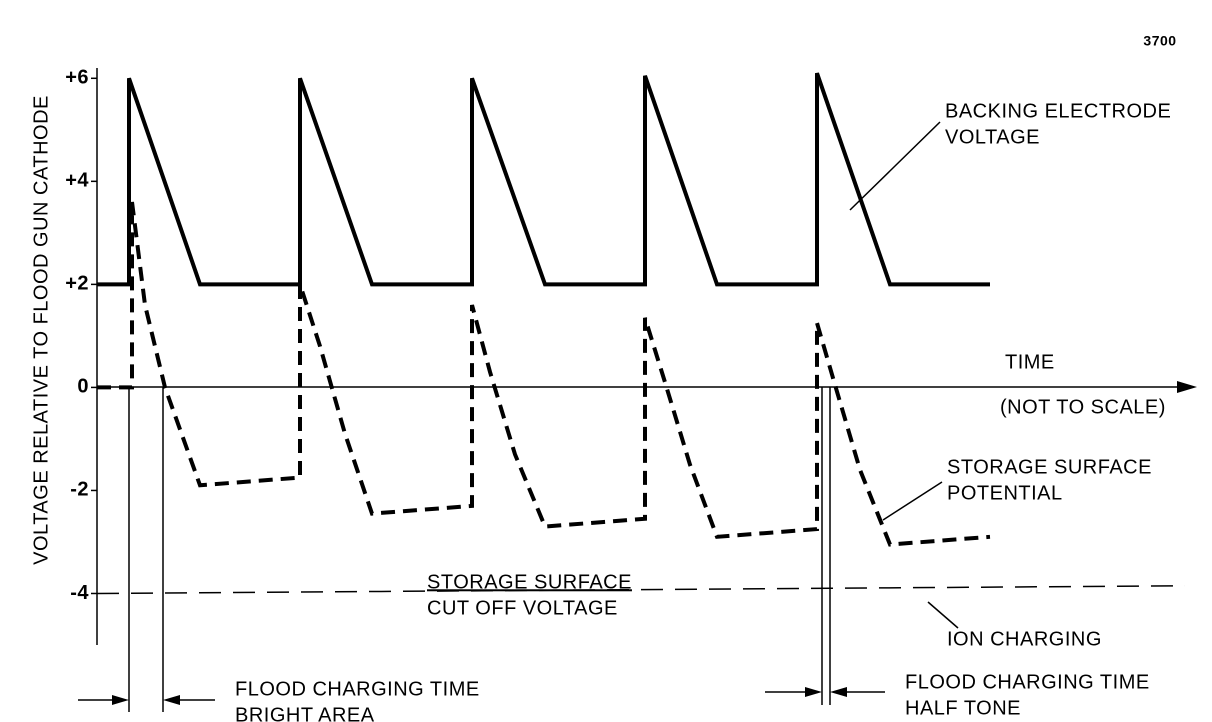  Describe the element at coordinates (641, 590) in the screenshot. I see `series-line` at that location.